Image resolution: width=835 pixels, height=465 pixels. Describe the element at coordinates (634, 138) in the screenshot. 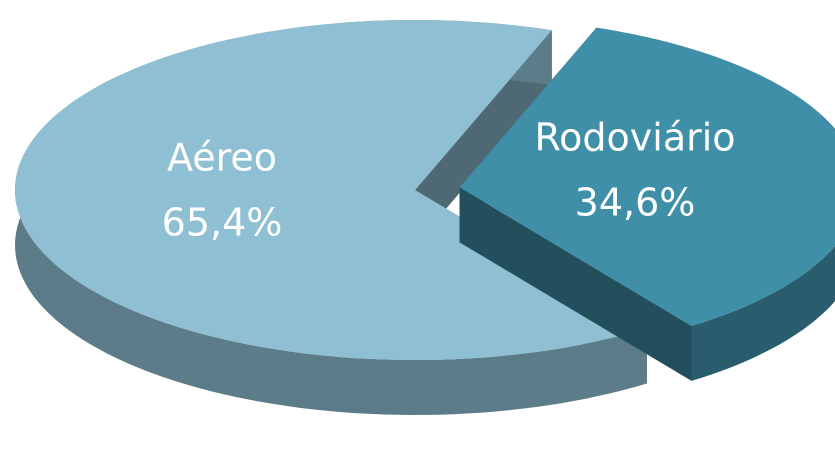

I see `slice-label: Rodoviário` at that location.